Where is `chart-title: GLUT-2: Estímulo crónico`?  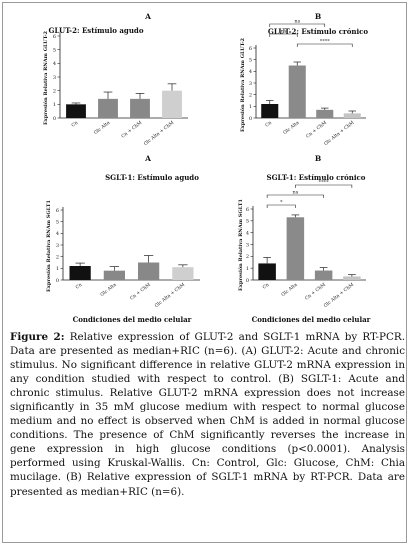
chart-title: GLUT-2: Estímulo crónico is located at coordinates (318, 31).